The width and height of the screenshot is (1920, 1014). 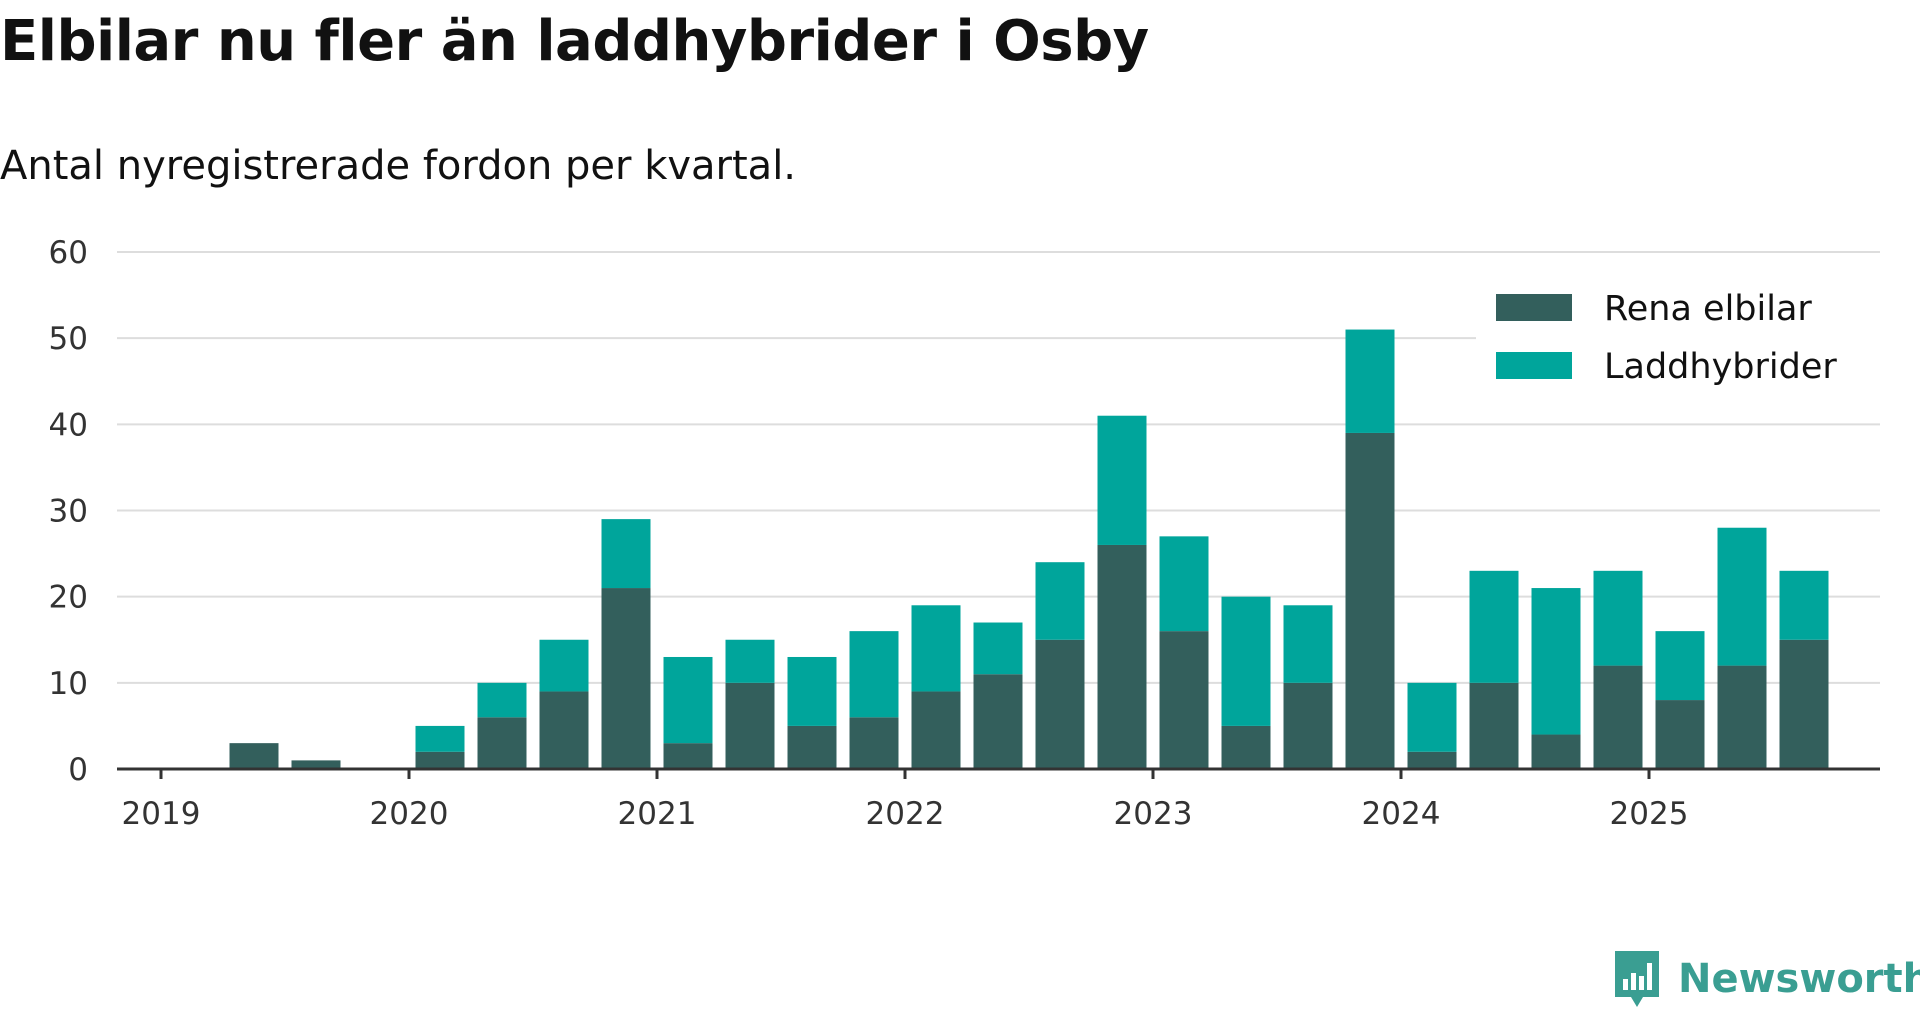 What do you see at coordinates (657, 814) in the screenshot?
I see `x-tick-label: 2021` at bounding box center [657, 814].